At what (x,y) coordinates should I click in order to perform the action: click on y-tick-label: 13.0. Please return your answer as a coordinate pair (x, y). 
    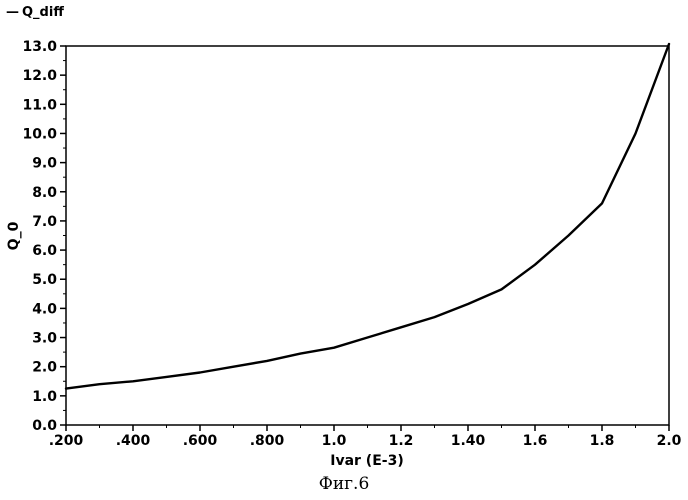
    Looking at the image, I should click on (39, 47).